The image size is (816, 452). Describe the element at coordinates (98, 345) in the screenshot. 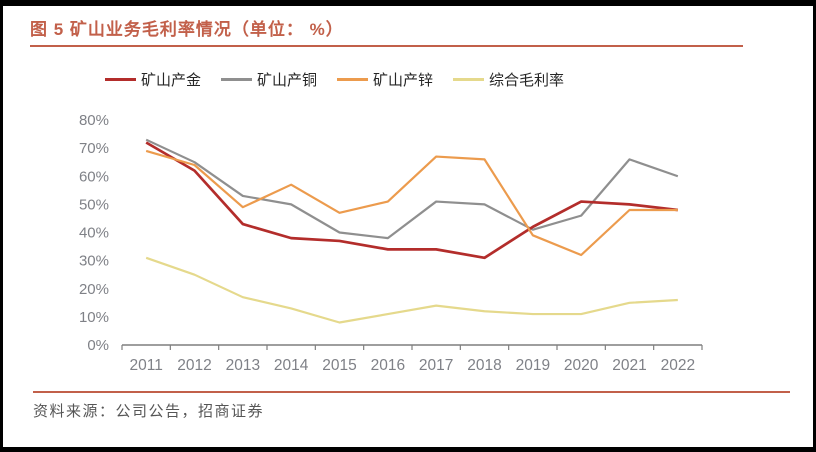

I see `y-axis-label: 0%` at that location.